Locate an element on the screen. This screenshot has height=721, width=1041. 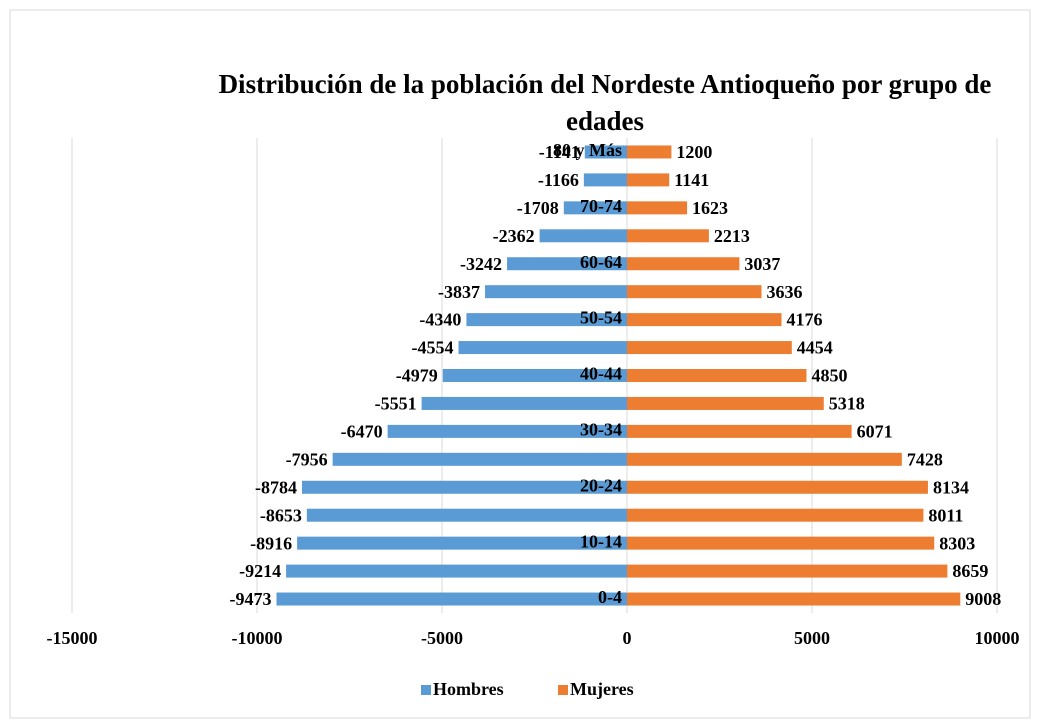
x-tick-label: 0 is located at coordinates (627, 638).